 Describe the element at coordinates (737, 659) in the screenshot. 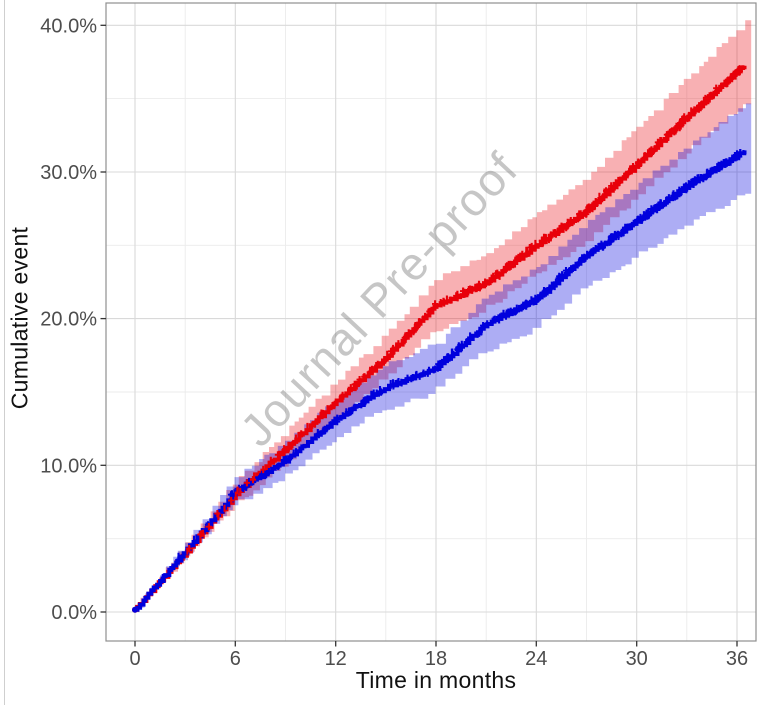

I see `x-tick-label: 36` at that location.